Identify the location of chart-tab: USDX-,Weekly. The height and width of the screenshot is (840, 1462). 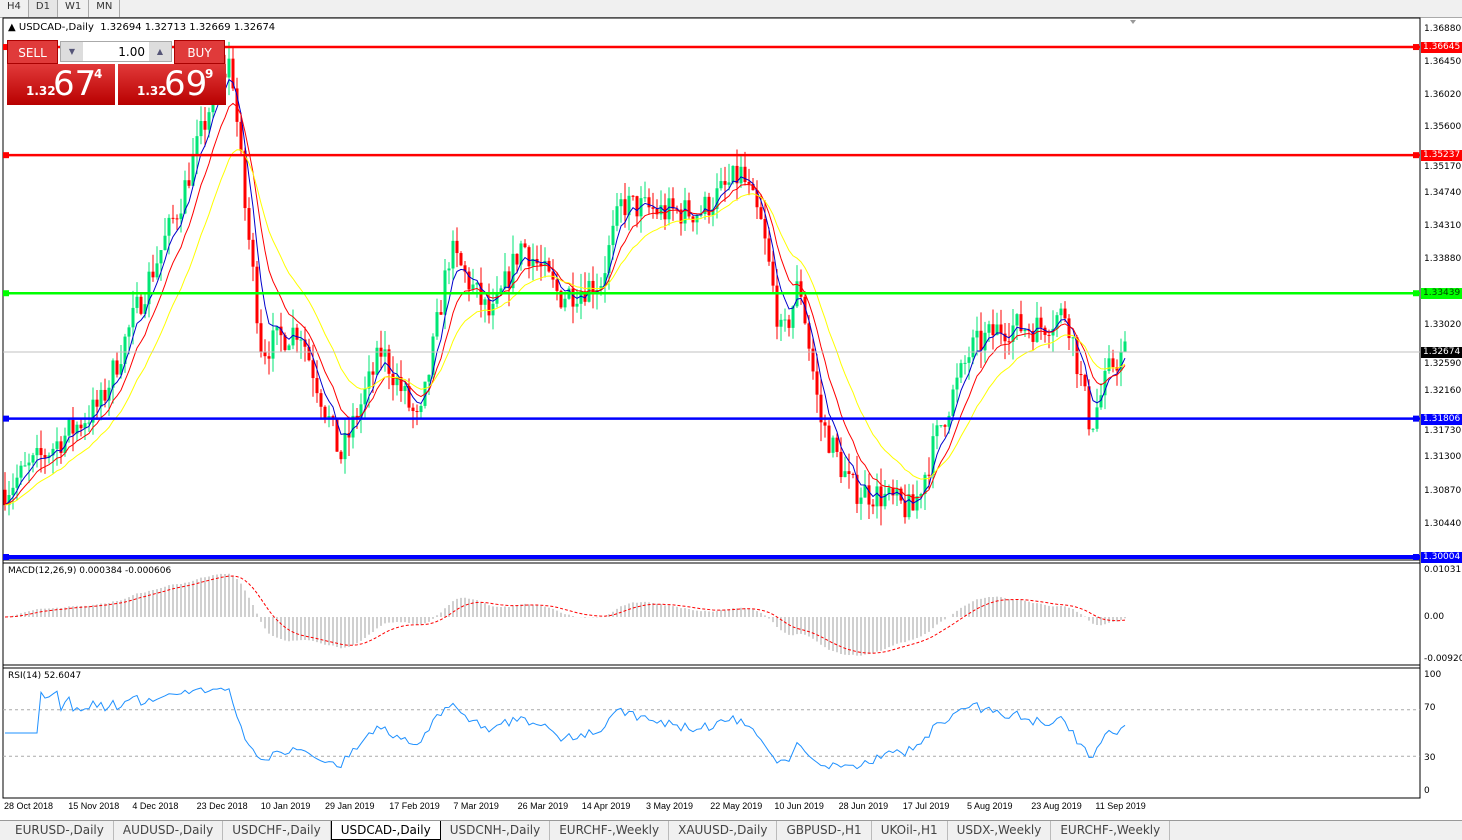
(1000, 830).